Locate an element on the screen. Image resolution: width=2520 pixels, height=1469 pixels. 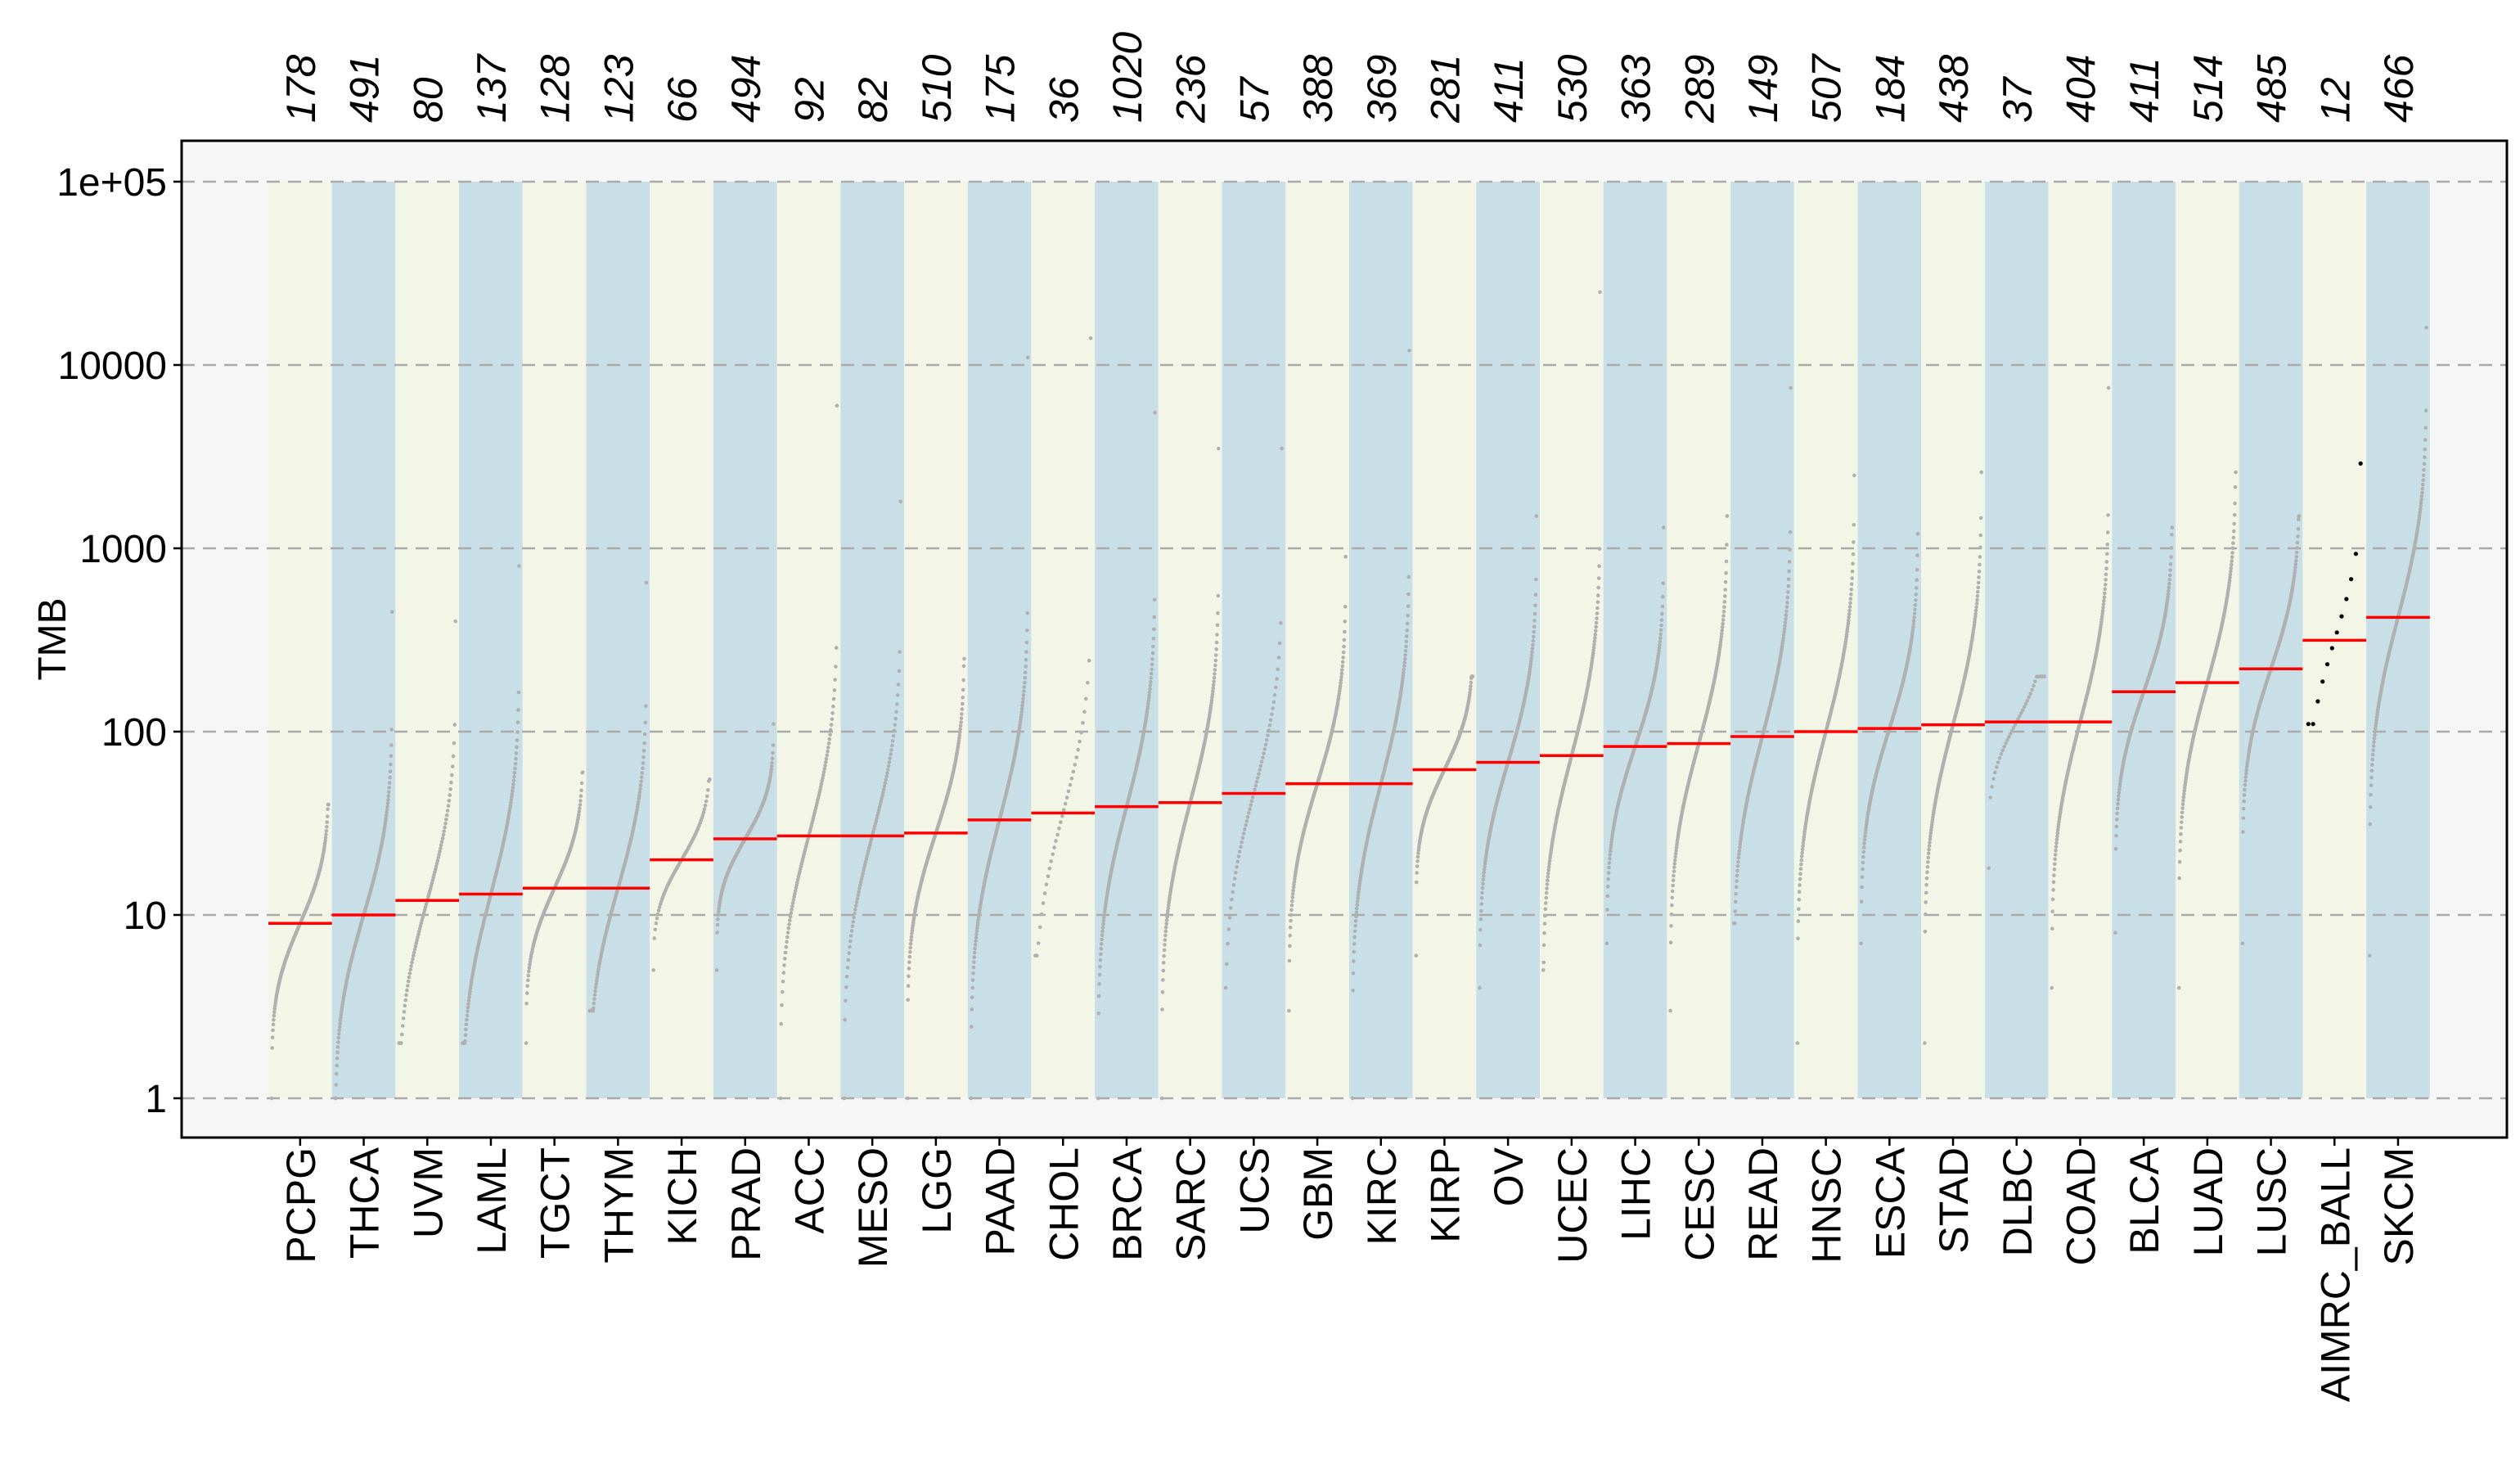
category-band-acc is located at coordinates (809, 640).